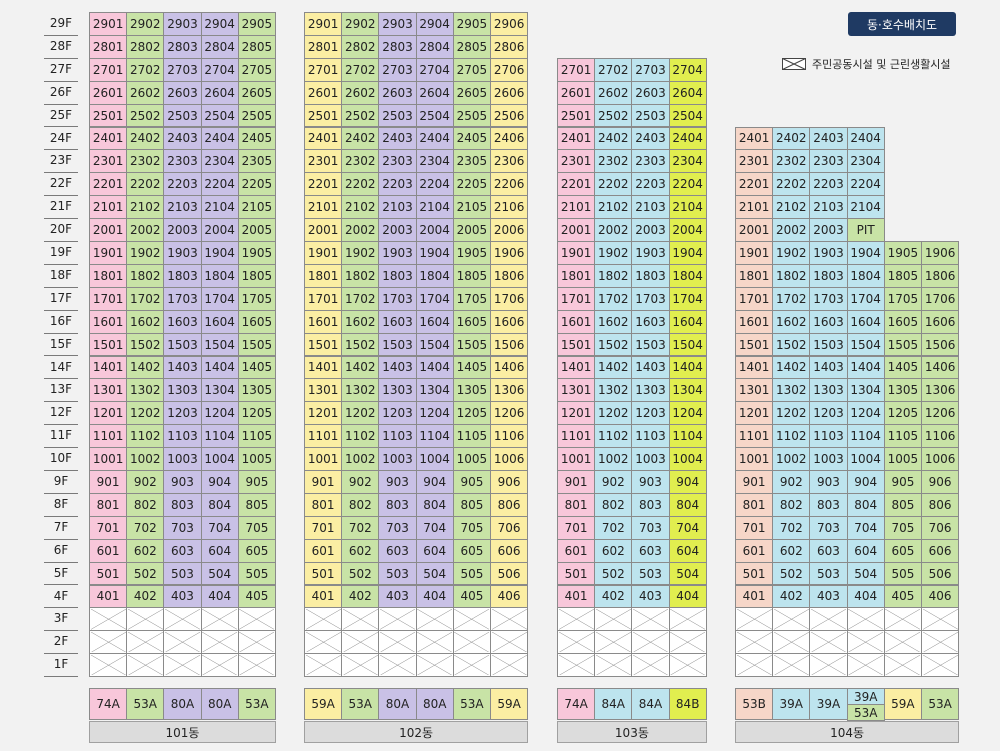 The image size is (1000, 751). What do you see at coordinates (323, 92) in the screenshot?
I see `unit-cell: 2601` at bounding box center [323, 92].